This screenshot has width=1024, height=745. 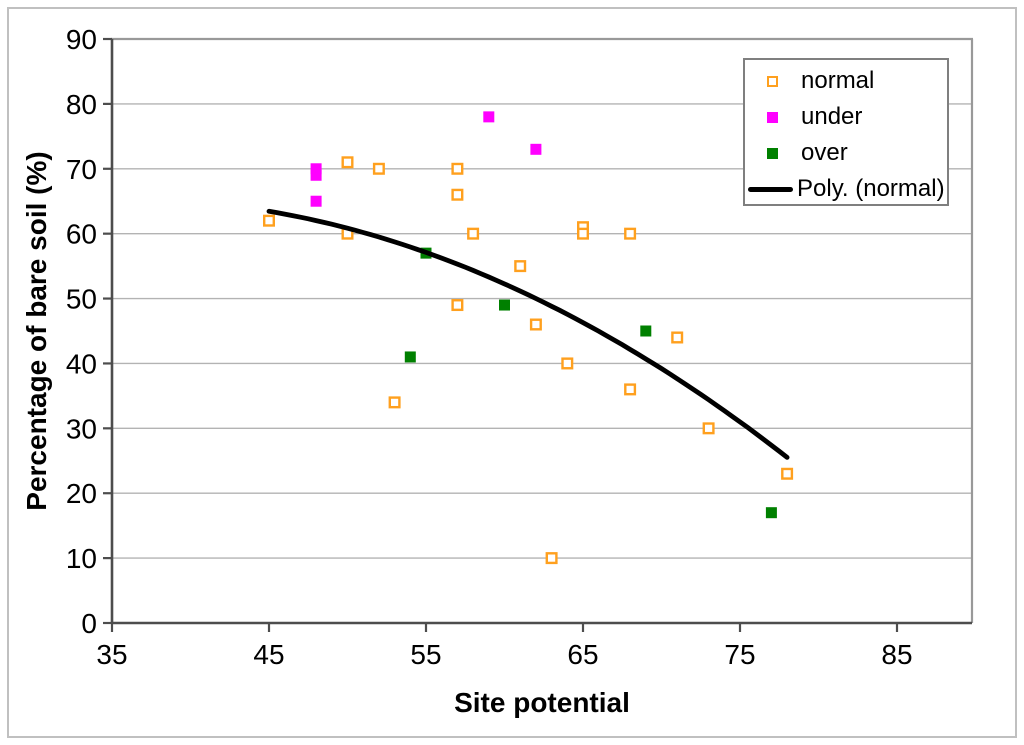 I want to click on legend-label-under: under, so click(x=832, y=116).